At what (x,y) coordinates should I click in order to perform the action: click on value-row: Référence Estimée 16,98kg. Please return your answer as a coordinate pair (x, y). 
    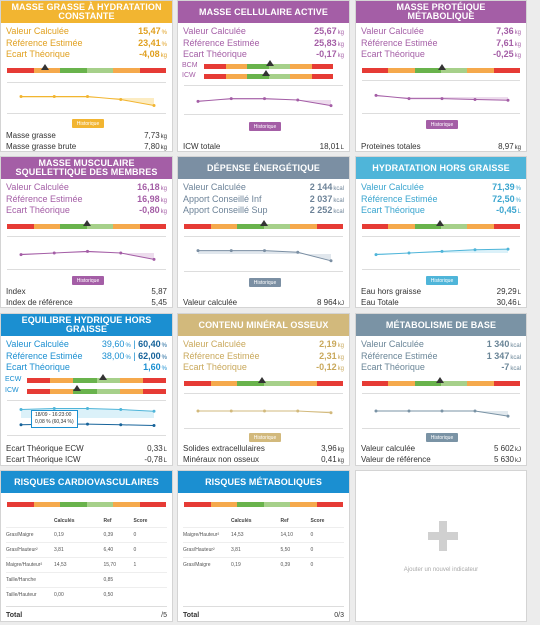
    Looking at the image, I should click on (86, 200).